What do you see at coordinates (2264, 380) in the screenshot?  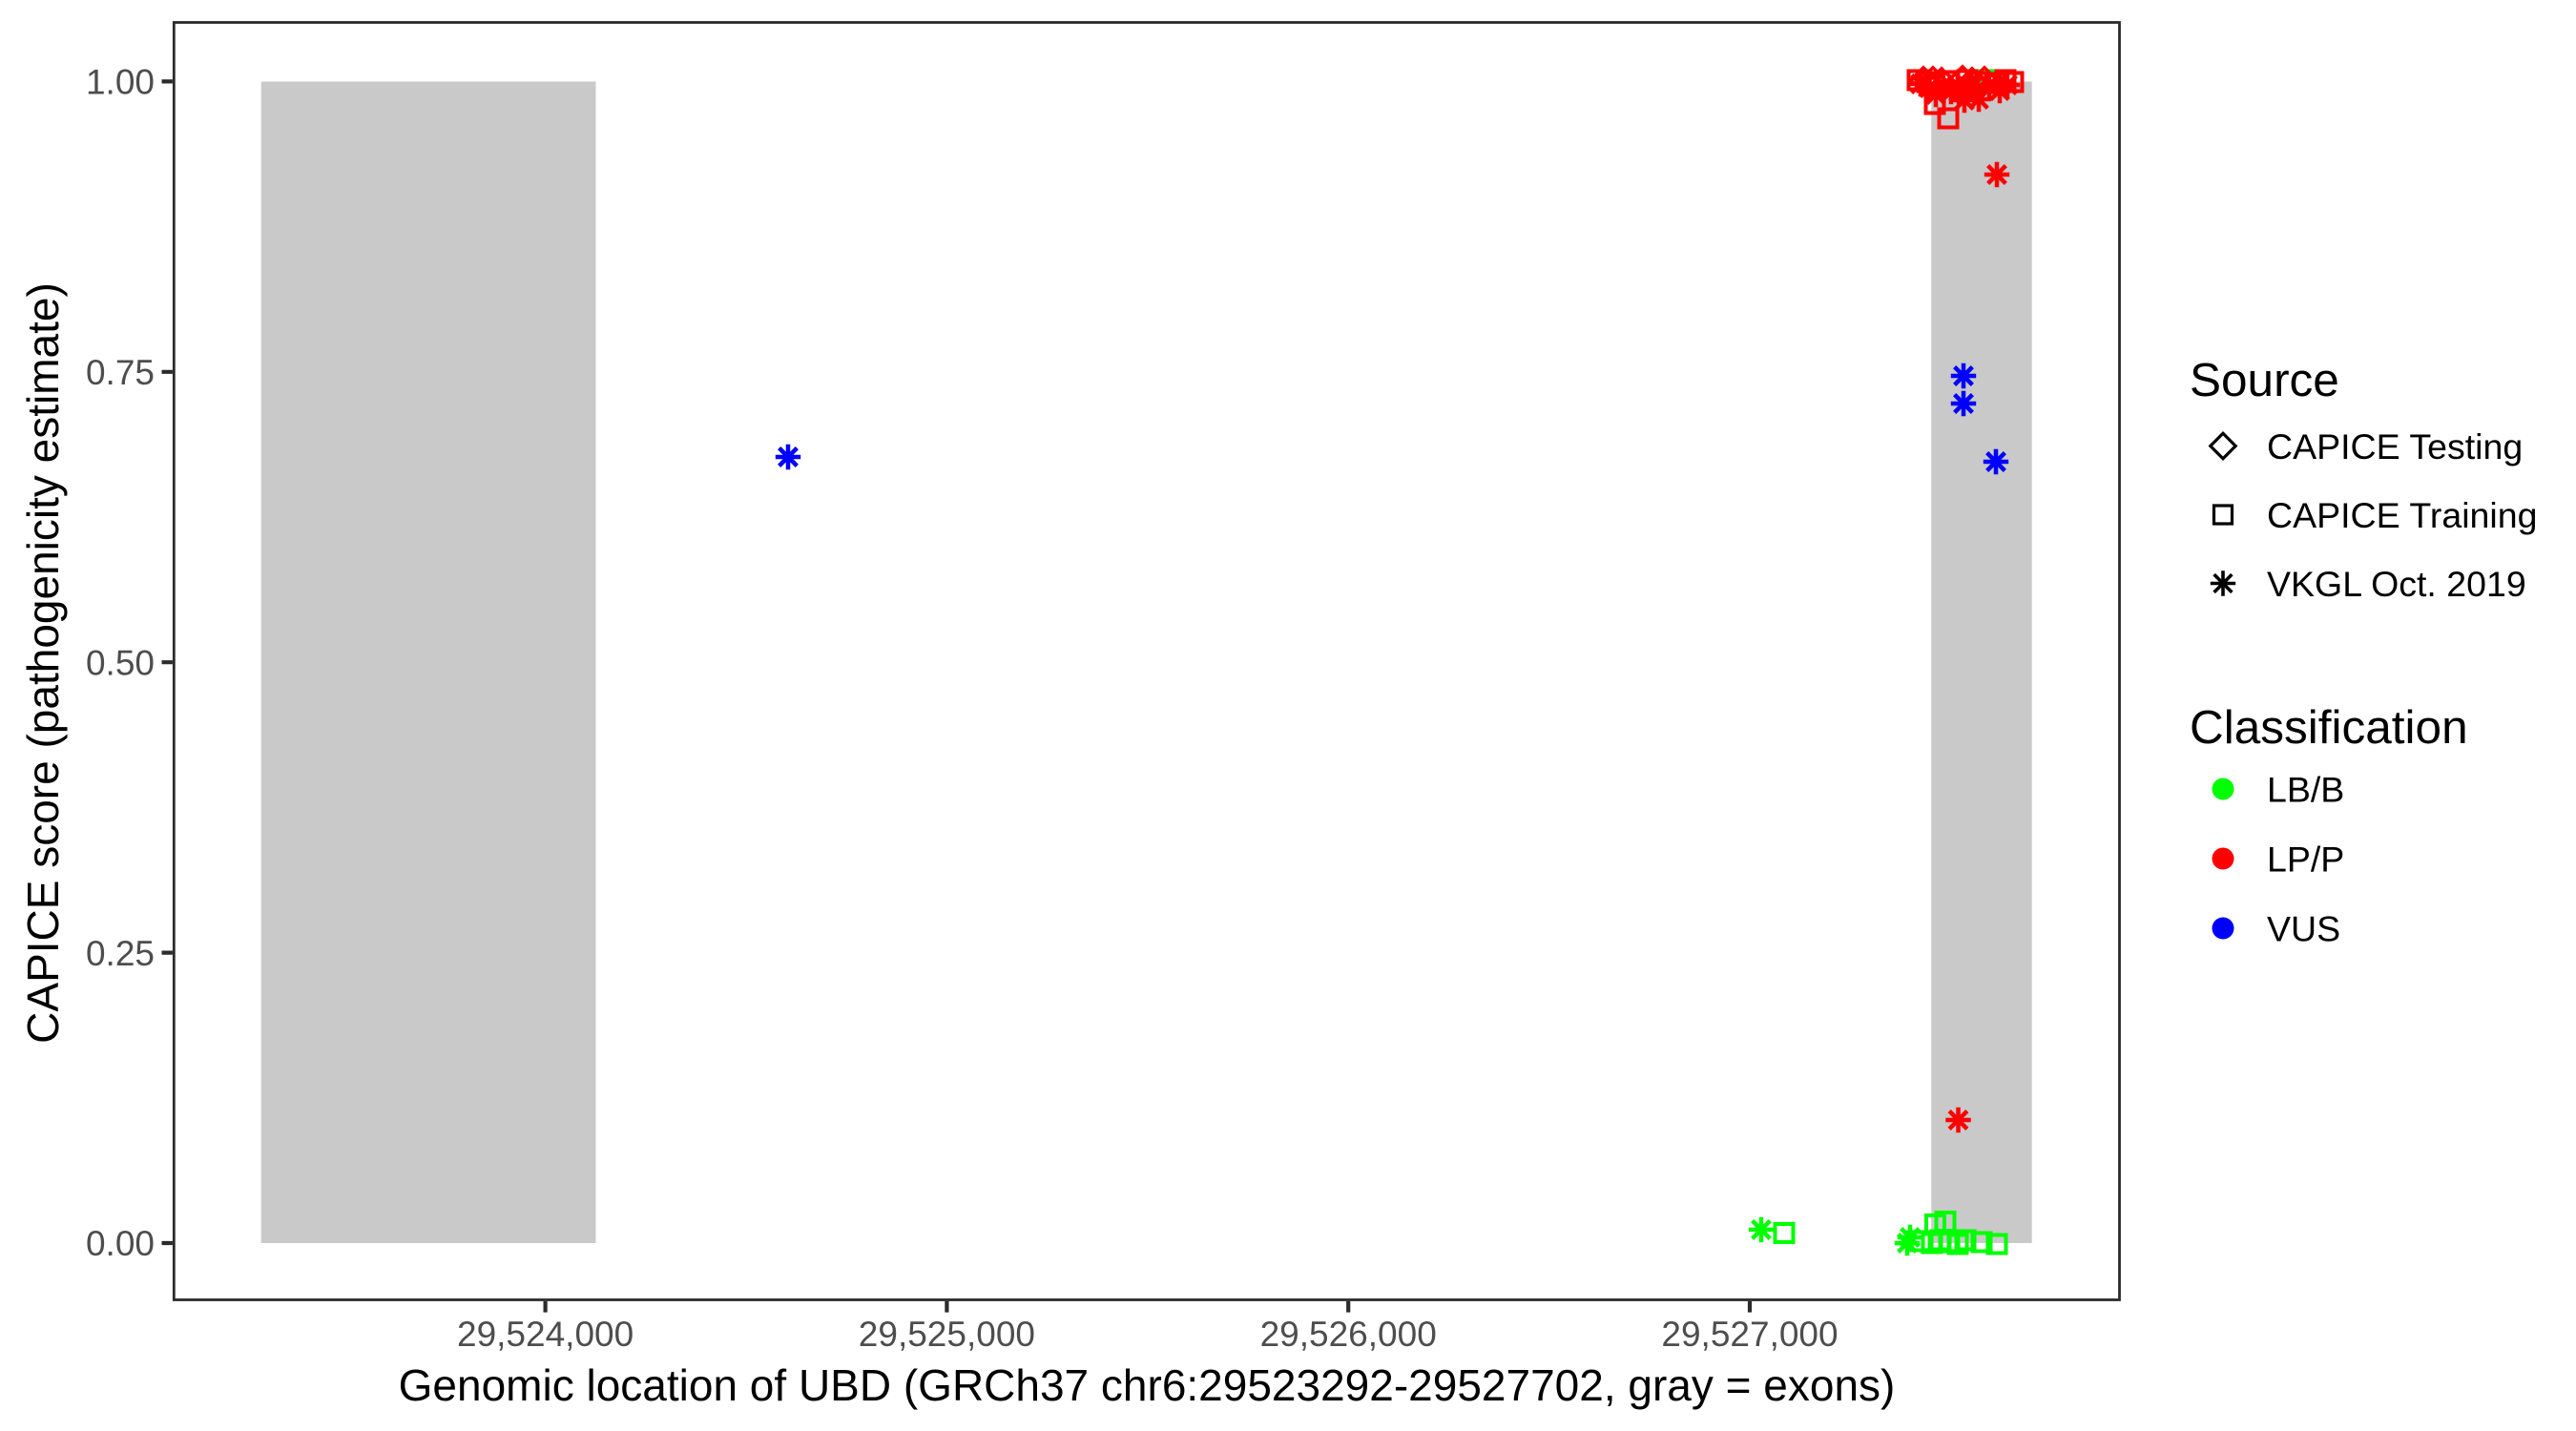 I see `svg-text: Source` at bounding box center [2264, 380].